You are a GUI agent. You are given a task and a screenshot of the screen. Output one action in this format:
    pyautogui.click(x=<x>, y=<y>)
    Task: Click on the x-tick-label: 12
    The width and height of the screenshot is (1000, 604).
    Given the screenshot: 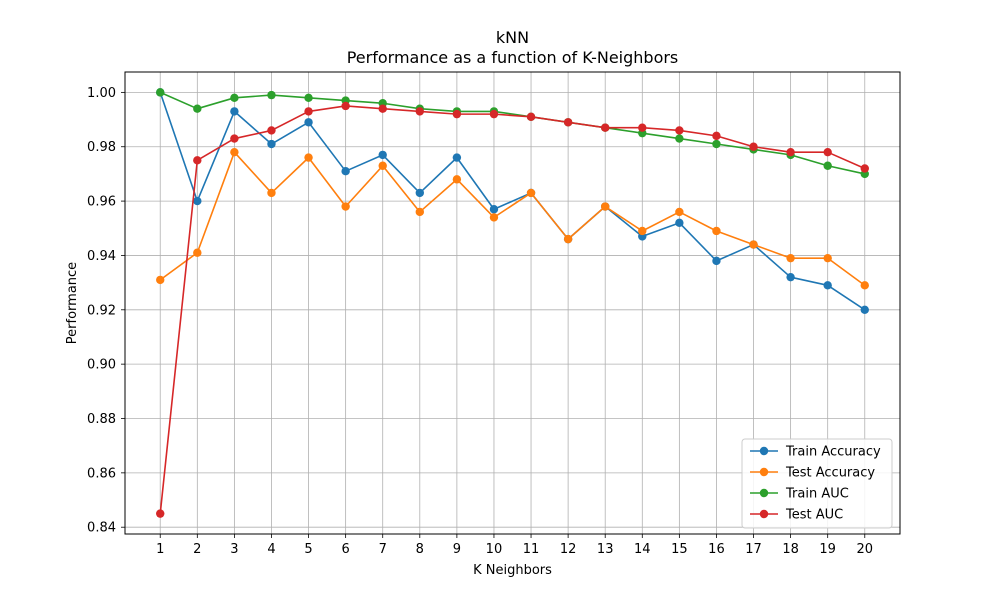 What is the action you would take?
    pyautogui.click(x=568, y=549)
    